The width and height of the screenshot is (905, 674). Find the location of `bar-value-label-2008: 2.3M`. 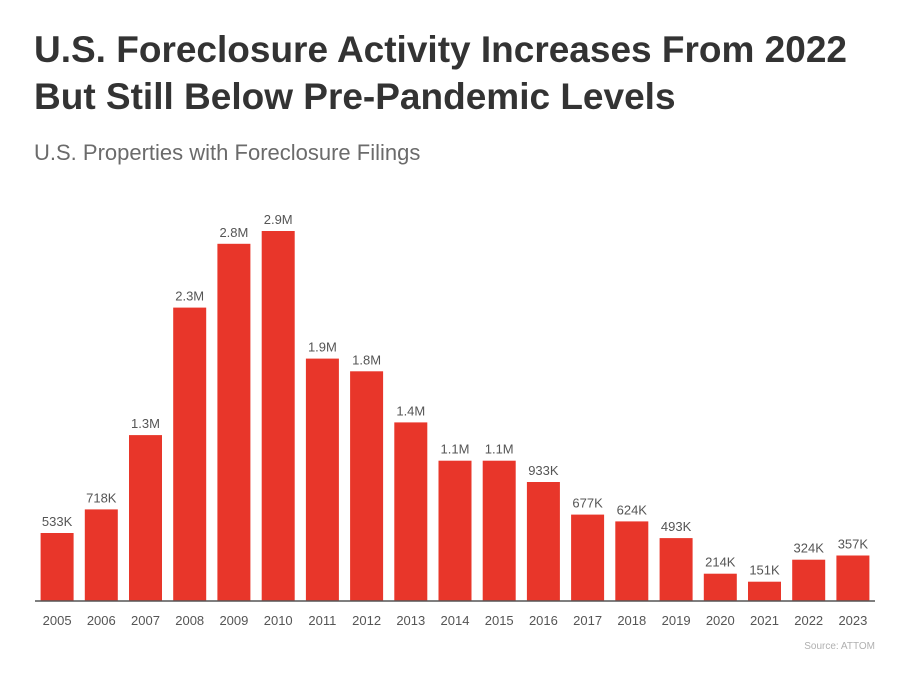

bar-value-label-2008: 2.3M is located at coordinates (189, 296).